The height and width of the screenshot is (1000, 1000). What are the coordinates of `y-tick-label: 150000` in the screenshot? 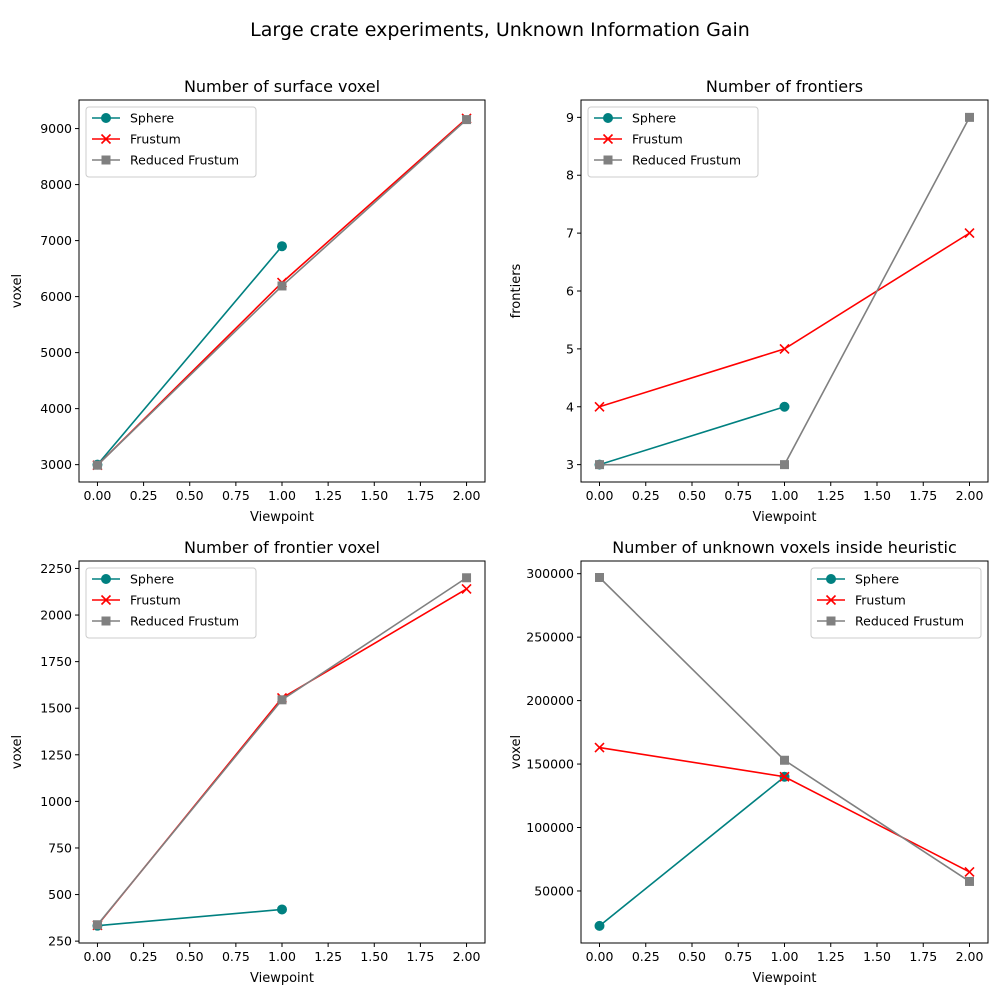 It's located at (550, 764).